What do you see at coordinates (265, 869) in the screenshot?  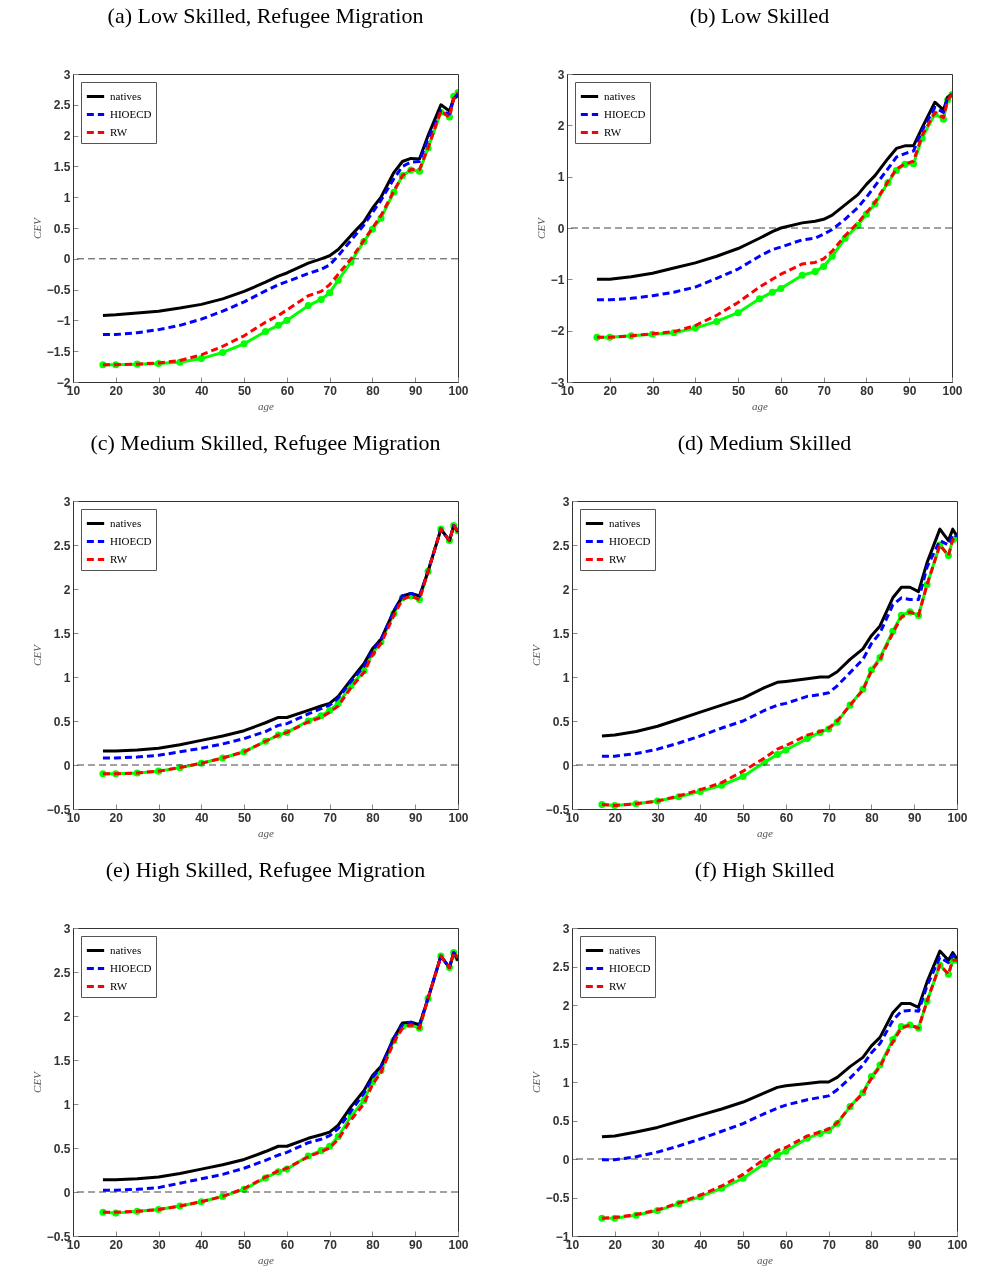 I see `chart-title: (e) High Skilled, Refugee Migration` at bounding box center [265, 869].